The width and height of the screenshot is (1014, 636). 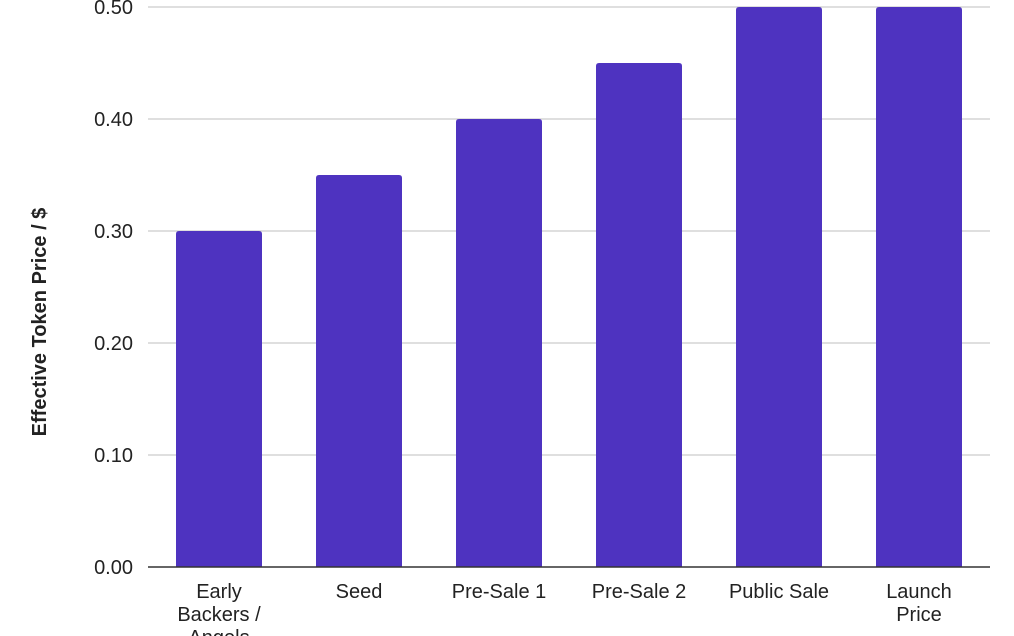 I want to click on y-tick-label: 0.50, so click(x=113, y=9).